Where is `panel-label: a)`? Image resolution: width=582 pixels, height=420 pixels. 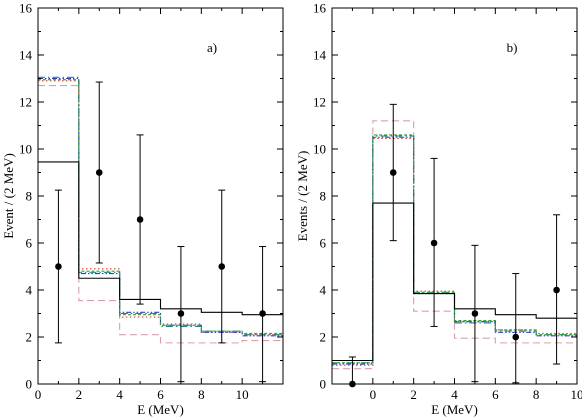
panel-label: a) is located at coordinates (212, 47).